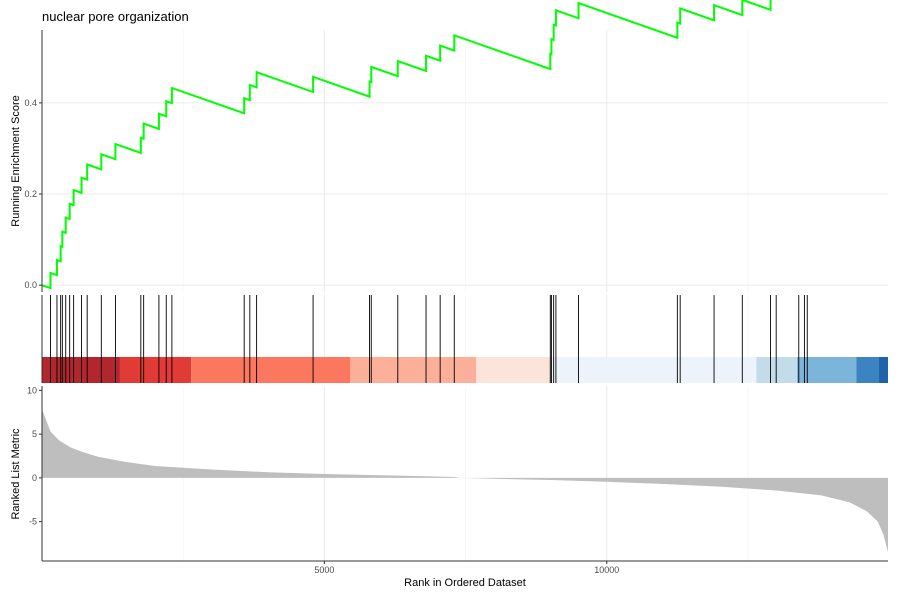  Describe the element at coordinates (115, 16) in the screenshot. I see `plot-title: nuclear pore organization` at that location.